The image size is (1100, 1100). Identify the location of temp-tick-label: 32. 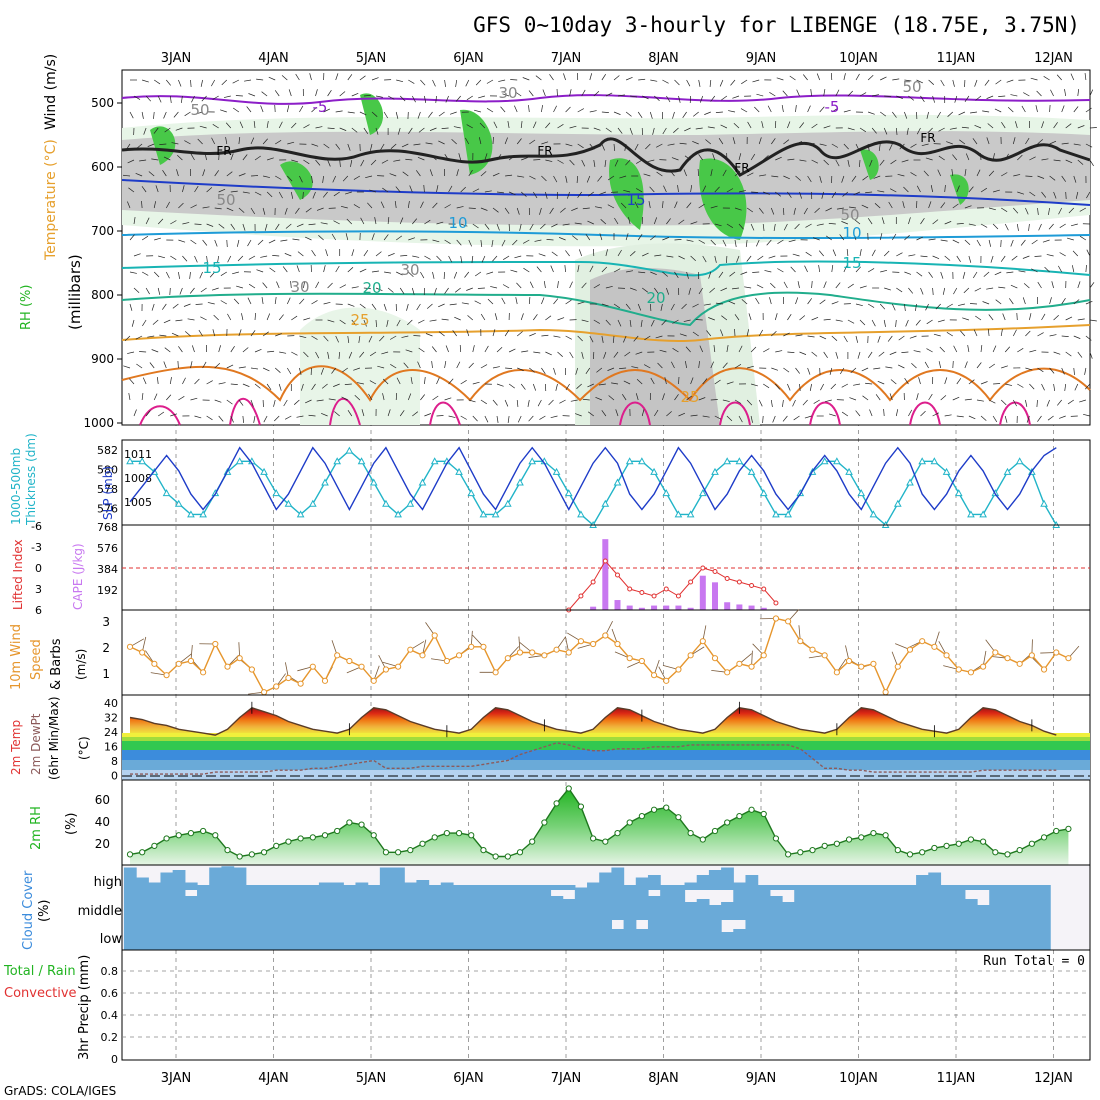
(111, 718).